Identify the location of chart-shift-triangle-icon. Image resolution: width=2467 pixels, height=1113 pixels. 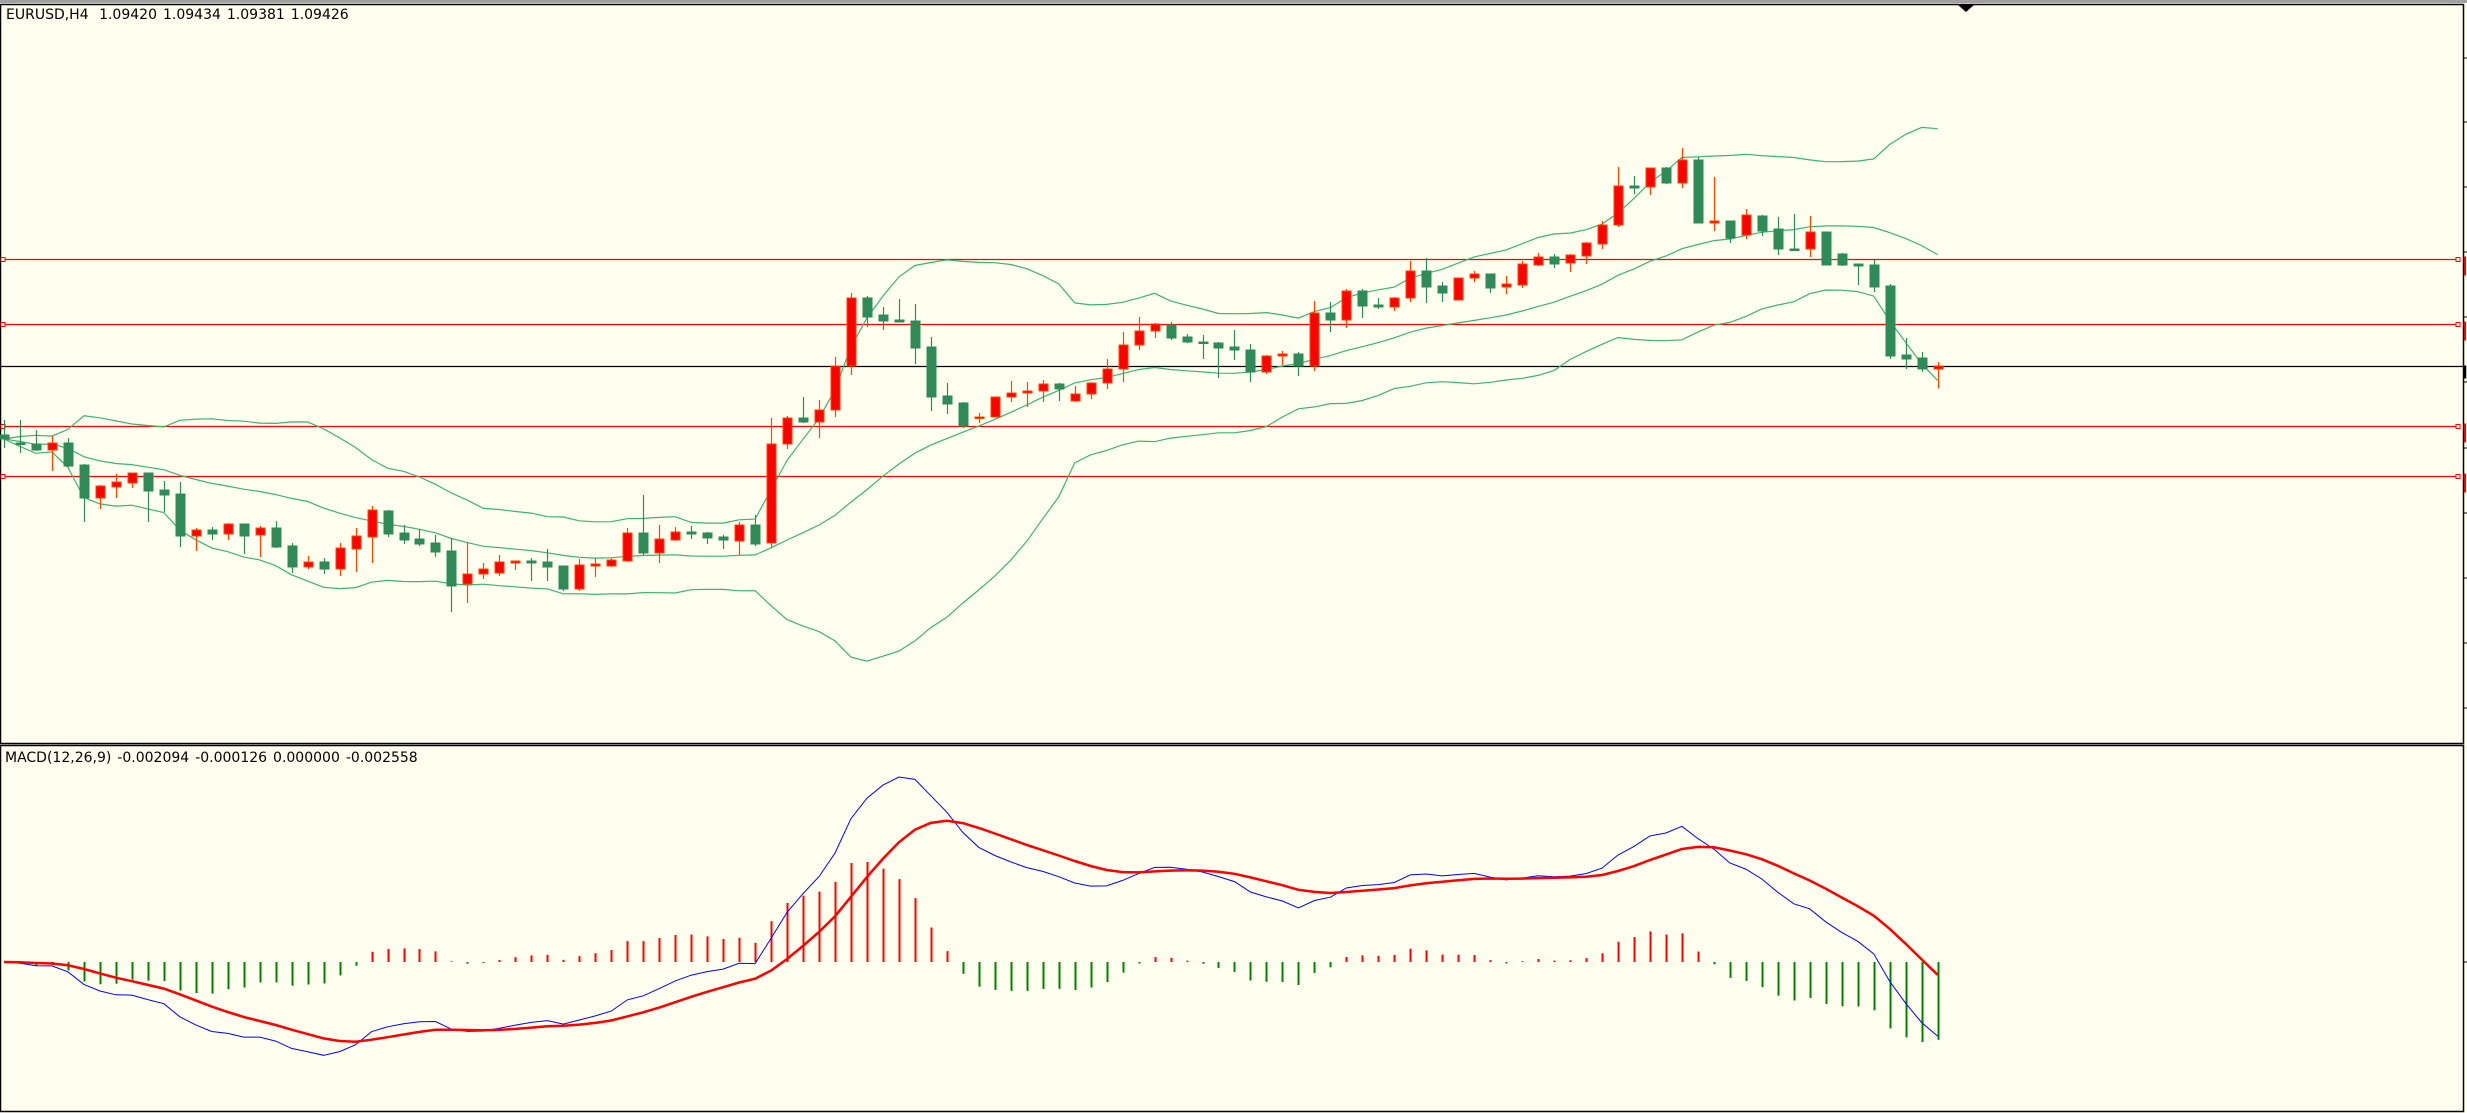
(1966, 8).